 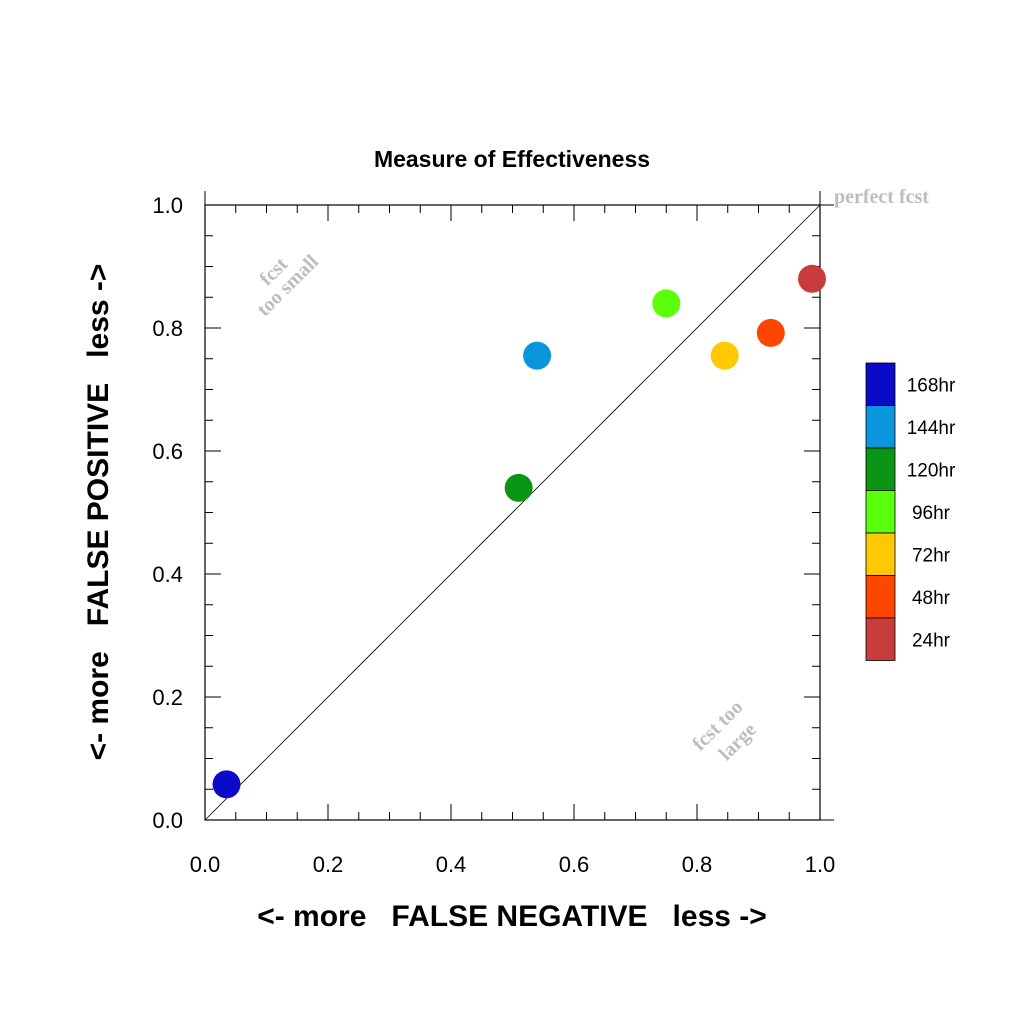 What do you see at coordinates (880, 469) in the screenshot?
I see `legend-swatch-120hr` at bounding box center [880, 469].